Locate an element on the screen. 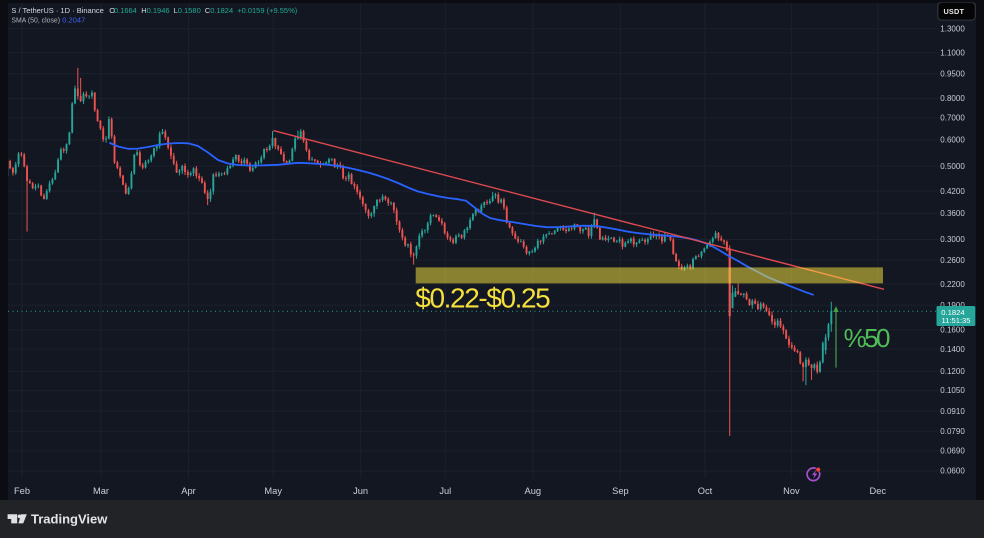 Image resolution: width=984 pixels, height=538 pixels. svg-text: Nov is located at coordinates (791, 491).